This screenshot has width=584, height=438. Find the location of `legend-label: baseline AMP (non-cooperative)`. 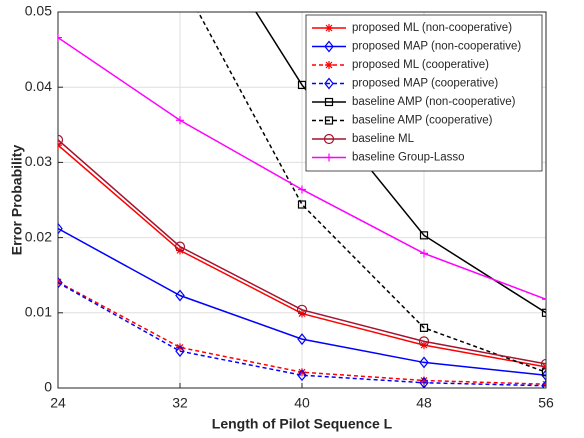

legend-label: baseline AMP (non-cooperative) is located at coordinates (434, 102).